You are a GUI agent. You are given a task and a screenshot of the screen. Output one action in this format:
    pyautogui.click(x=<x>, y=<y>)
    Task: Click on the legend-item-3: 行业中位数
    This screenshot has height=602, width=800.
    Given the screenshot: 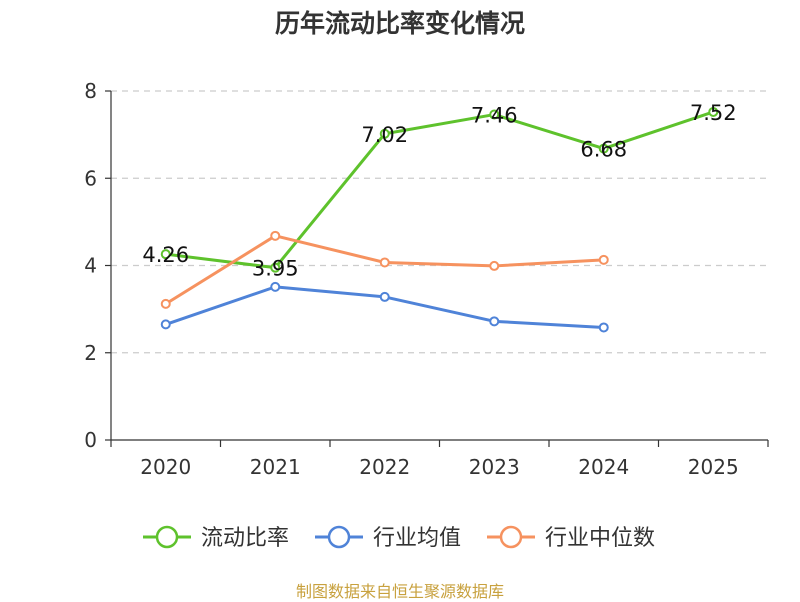 What is the action you would take?
    pyautogui.click(x=571, y=538)
    